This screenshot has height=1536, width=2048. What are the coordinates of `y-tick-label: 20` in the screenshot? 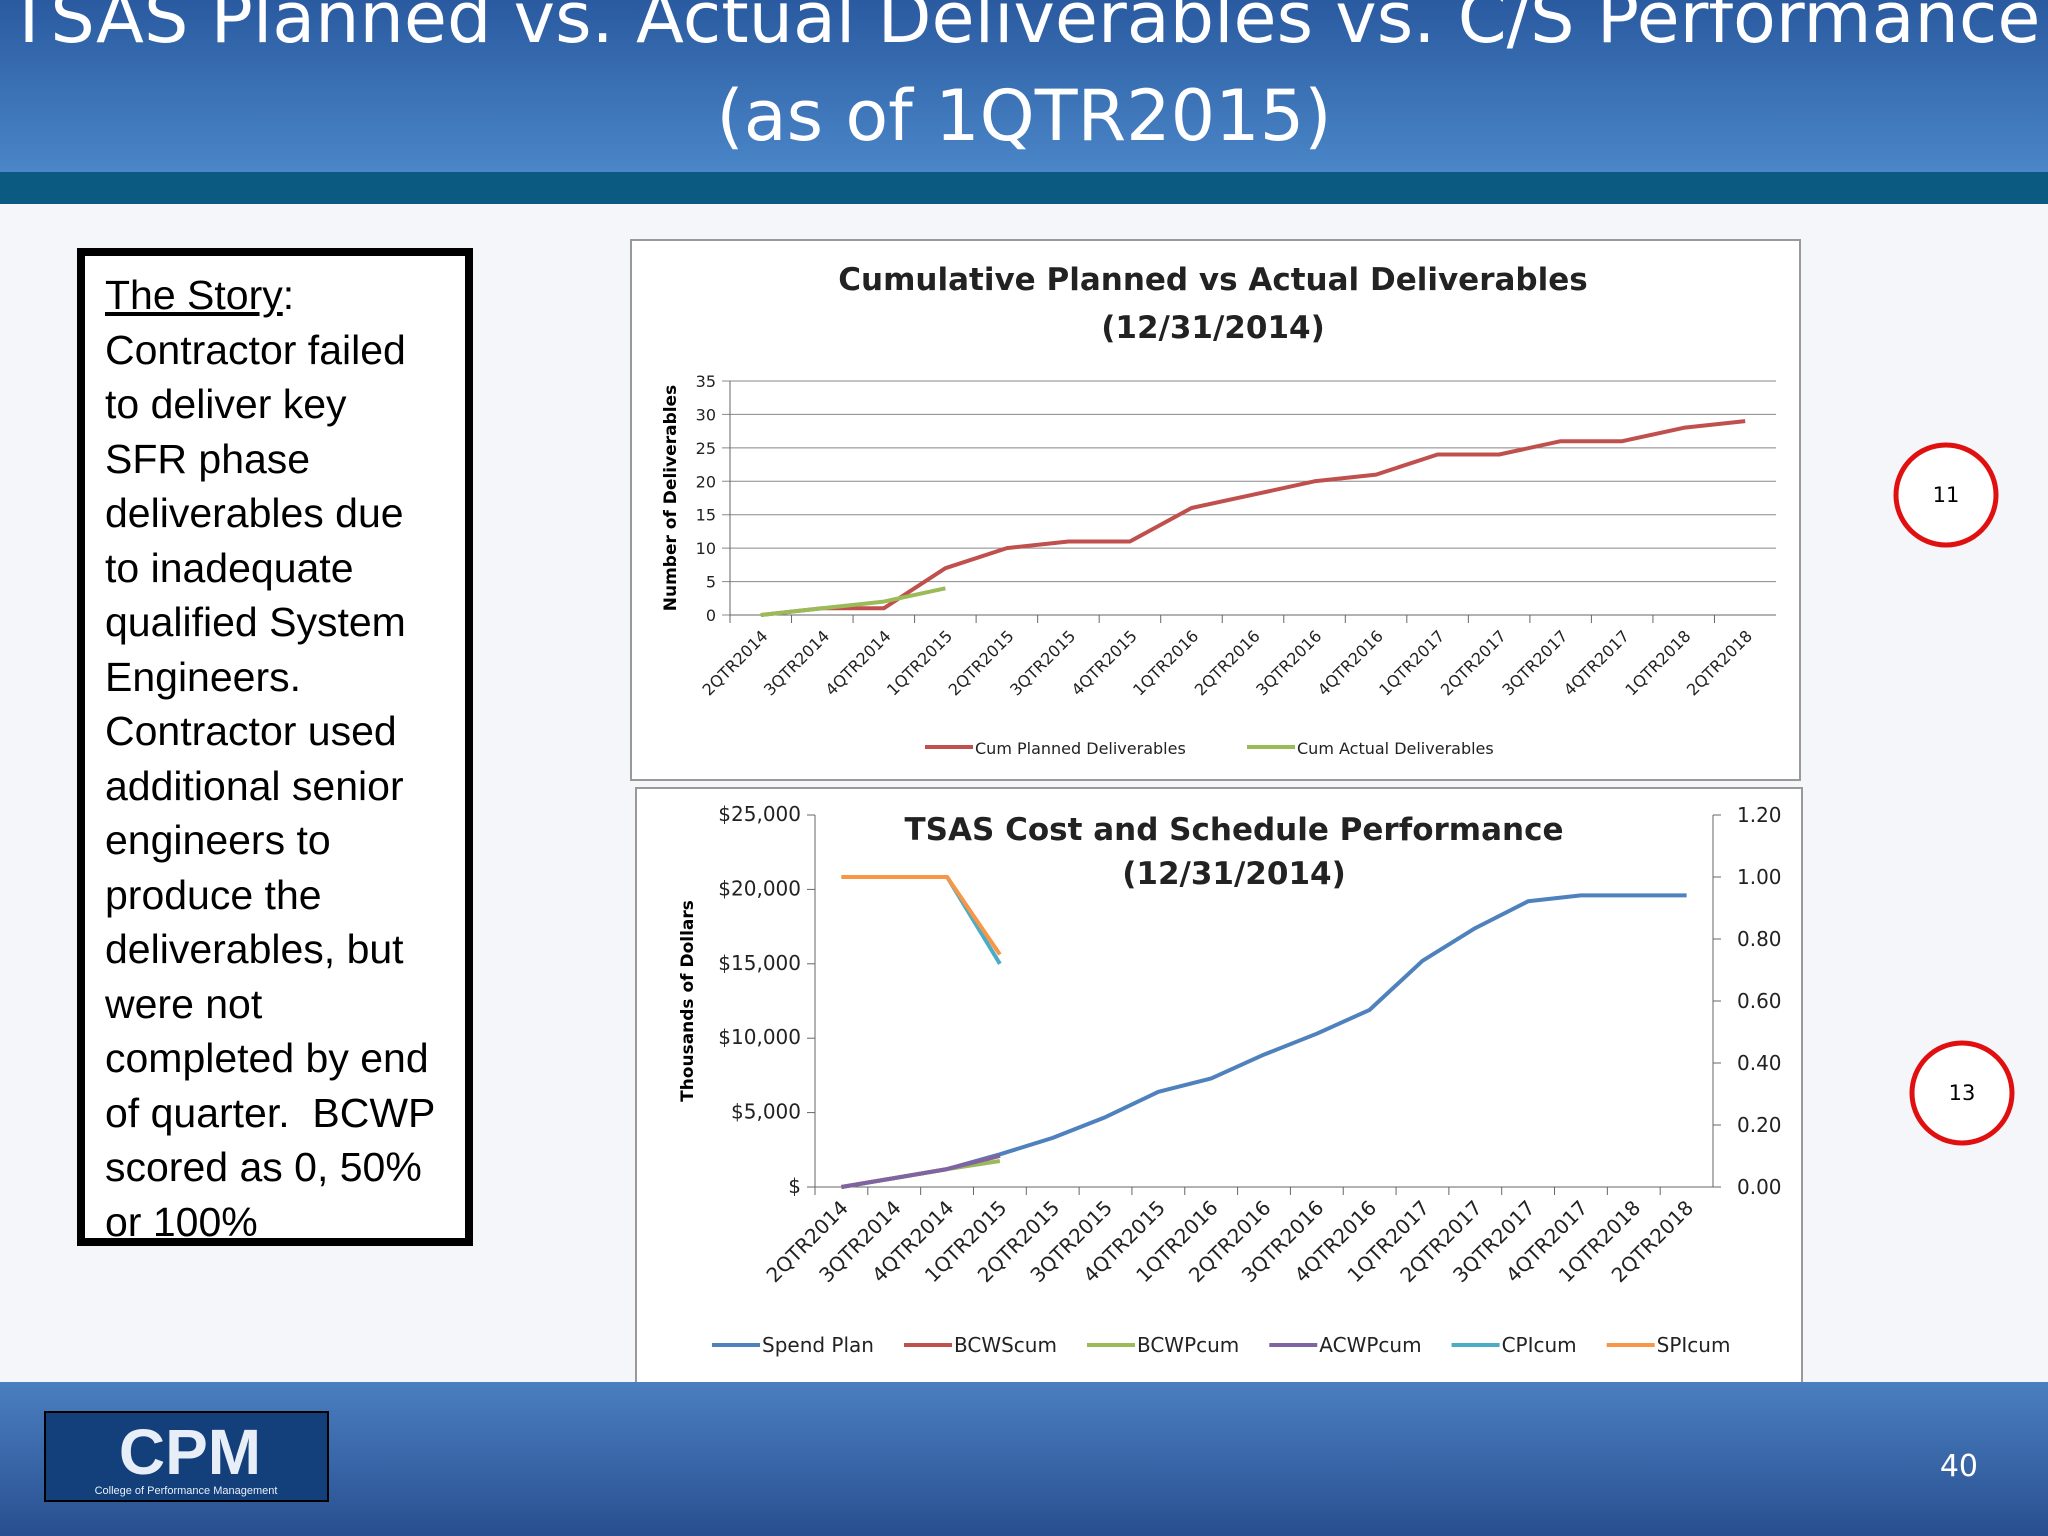 It's located at (706, 481).